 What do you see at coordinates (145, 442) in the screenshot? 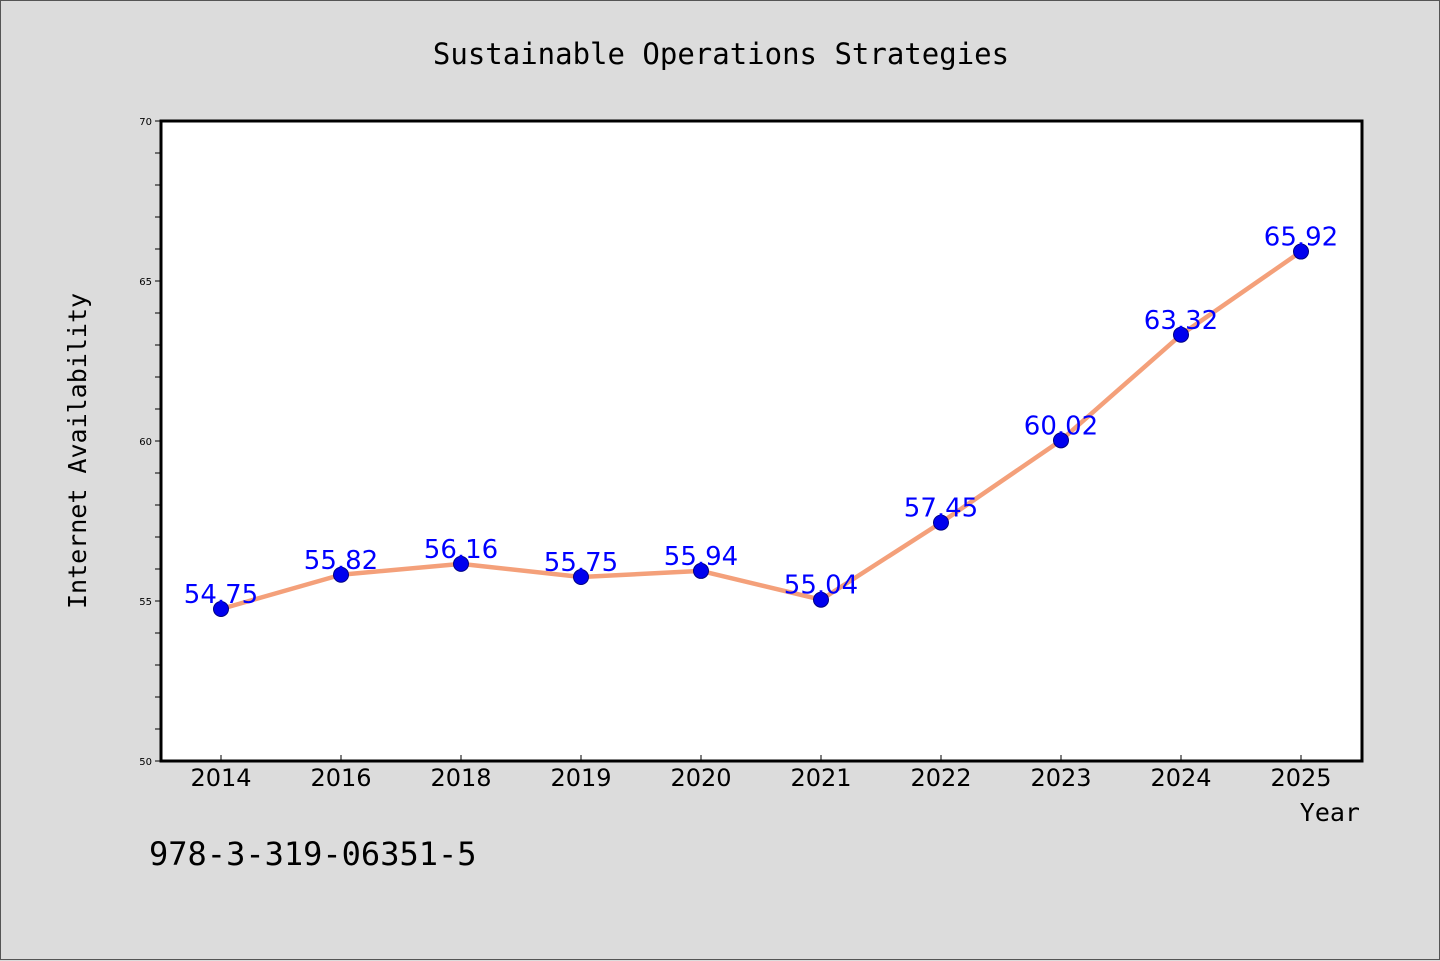
I see `y-tick-label: 60` at bounding box center [145, 442].